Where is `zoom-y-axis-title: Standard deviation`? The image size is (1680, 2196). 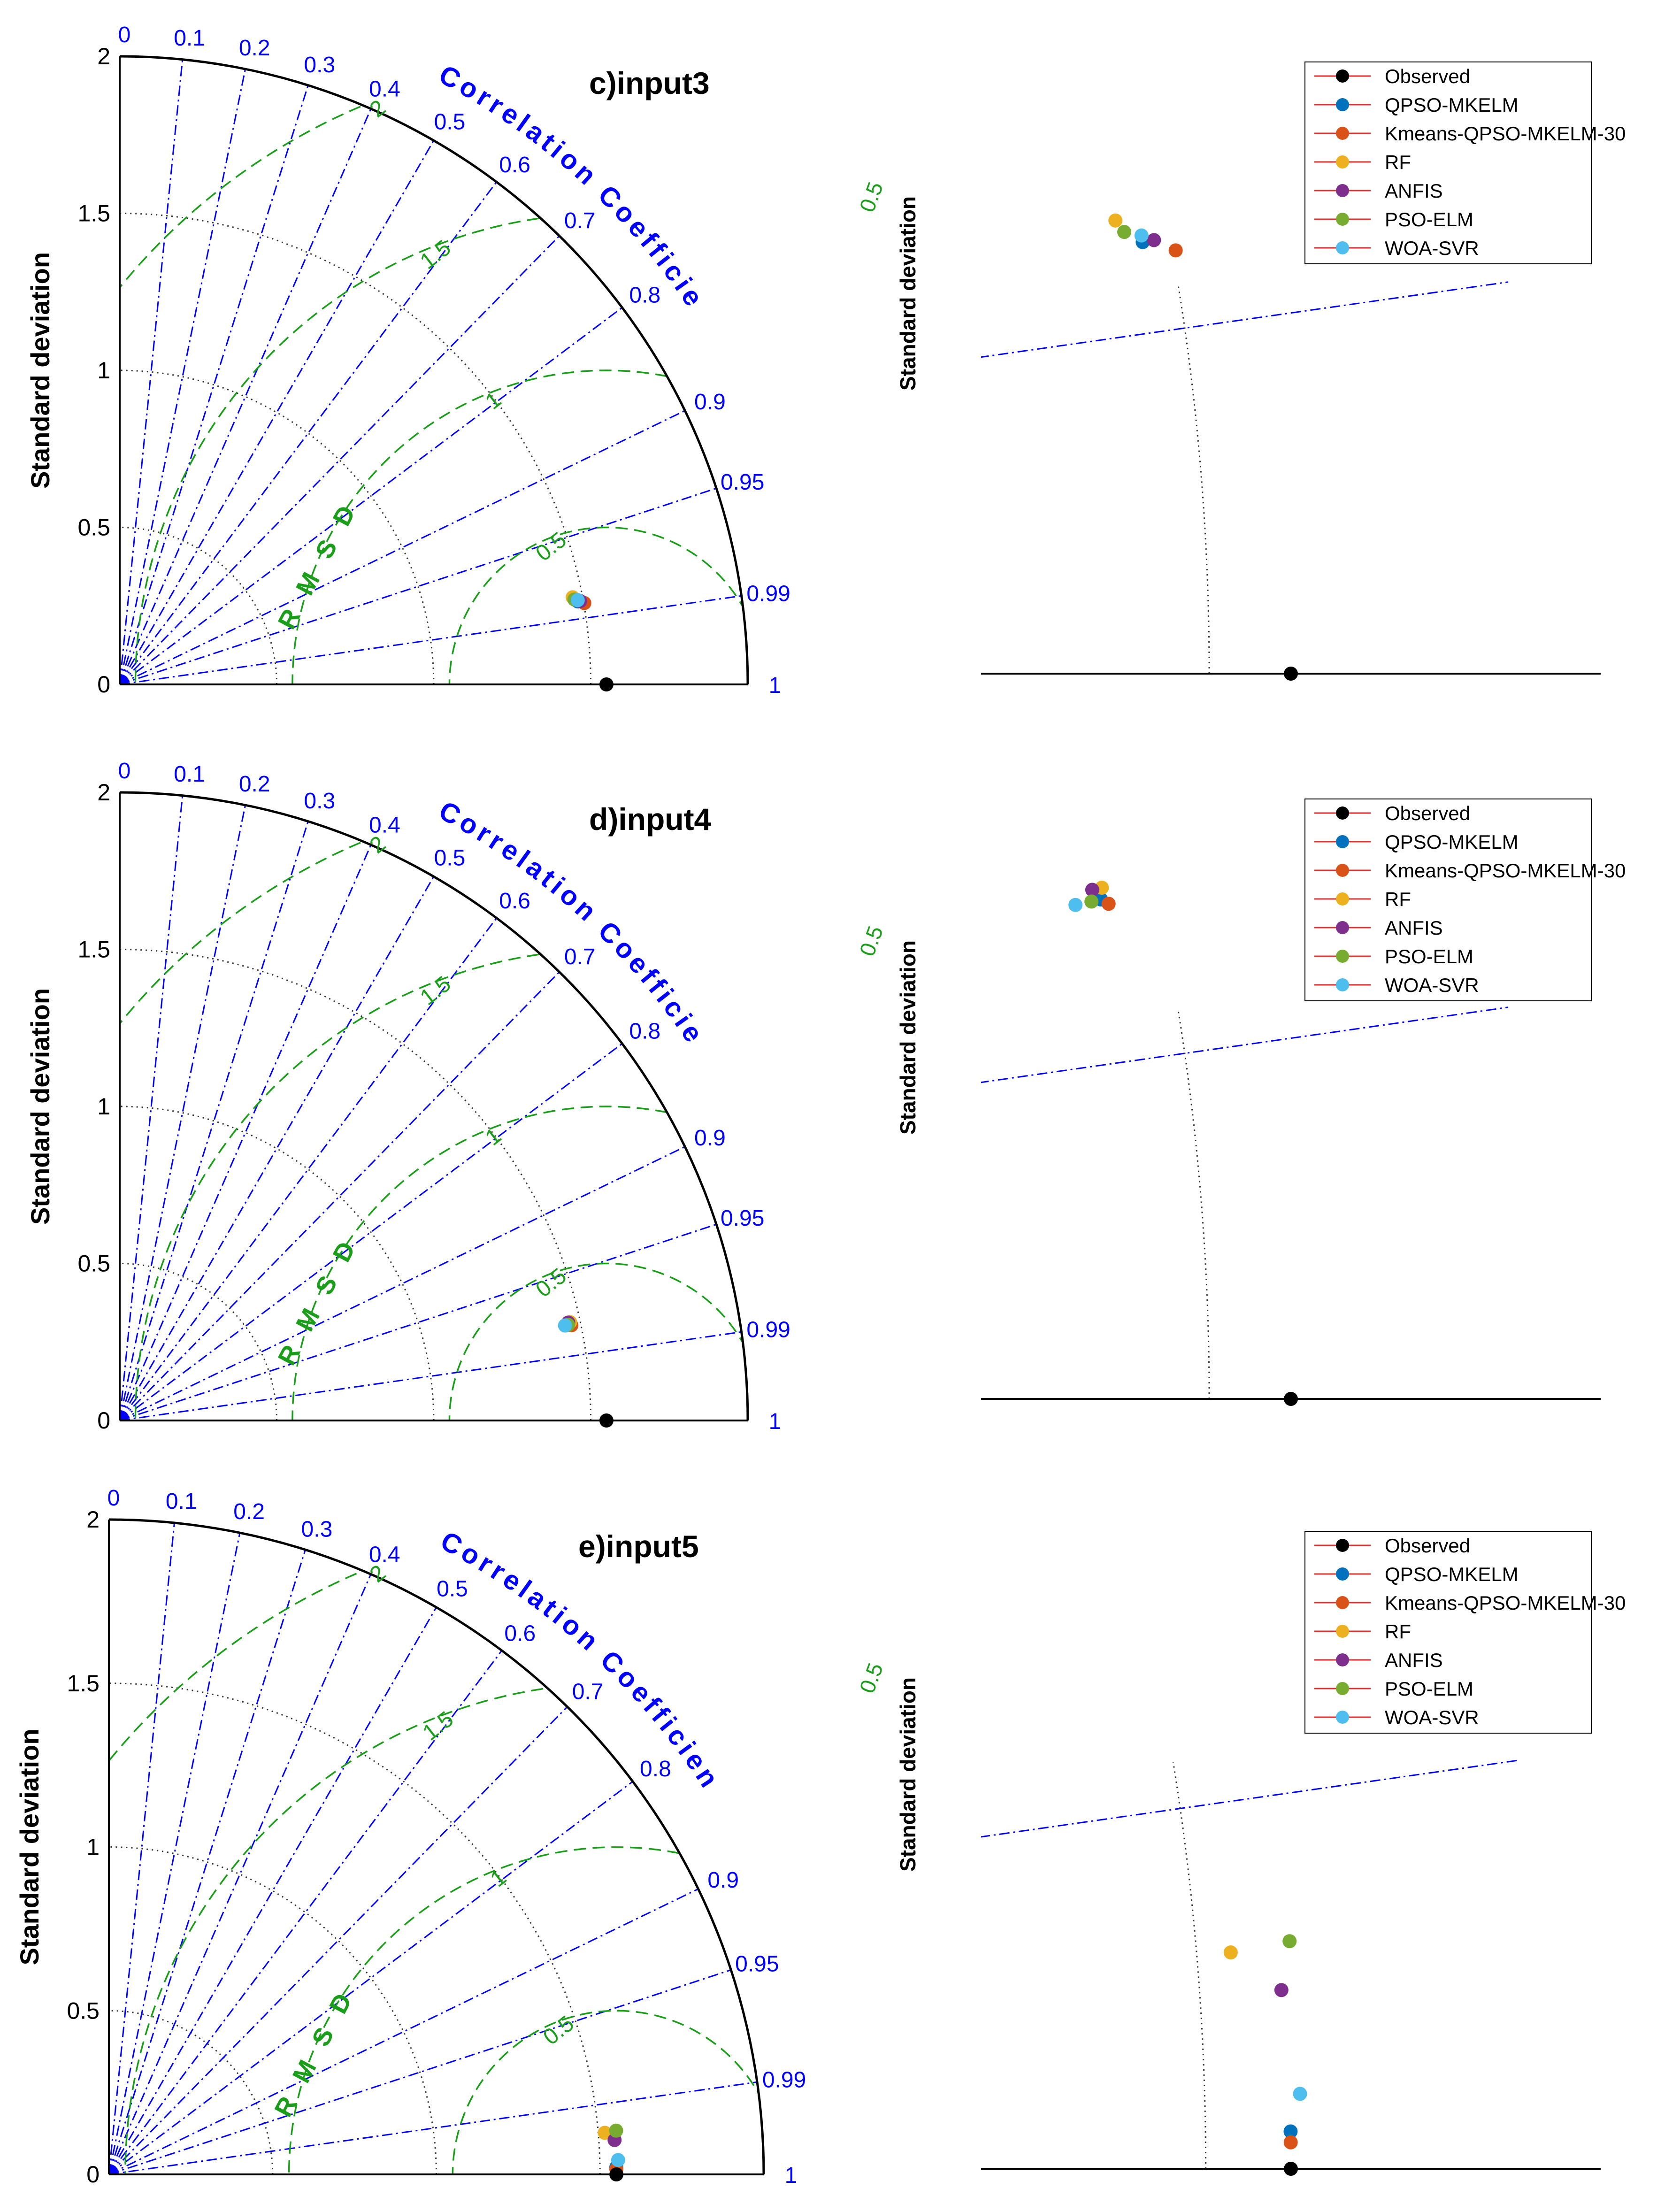
zoom-y-axis-title: Standard deviation is located at coordinates (908, 1037).